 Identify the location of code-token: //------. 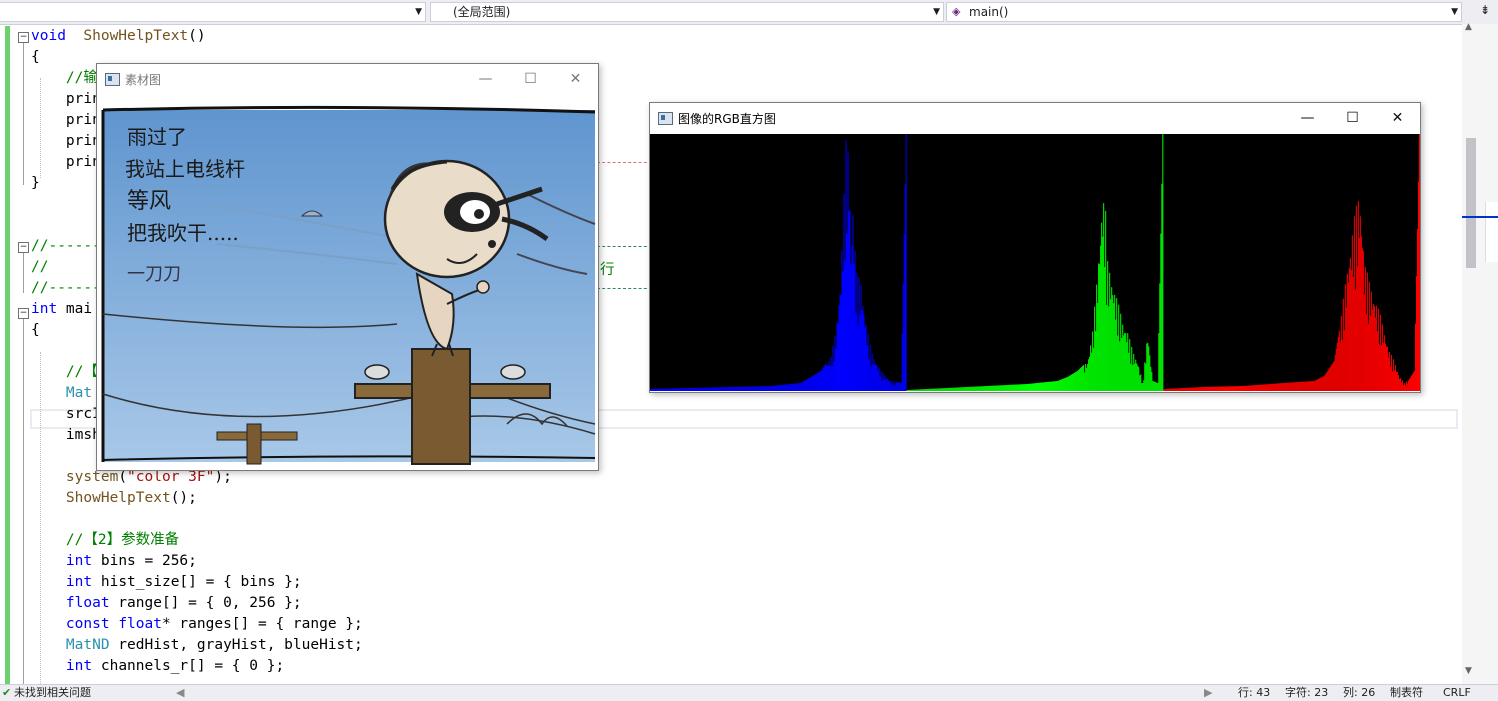
(66, 246).